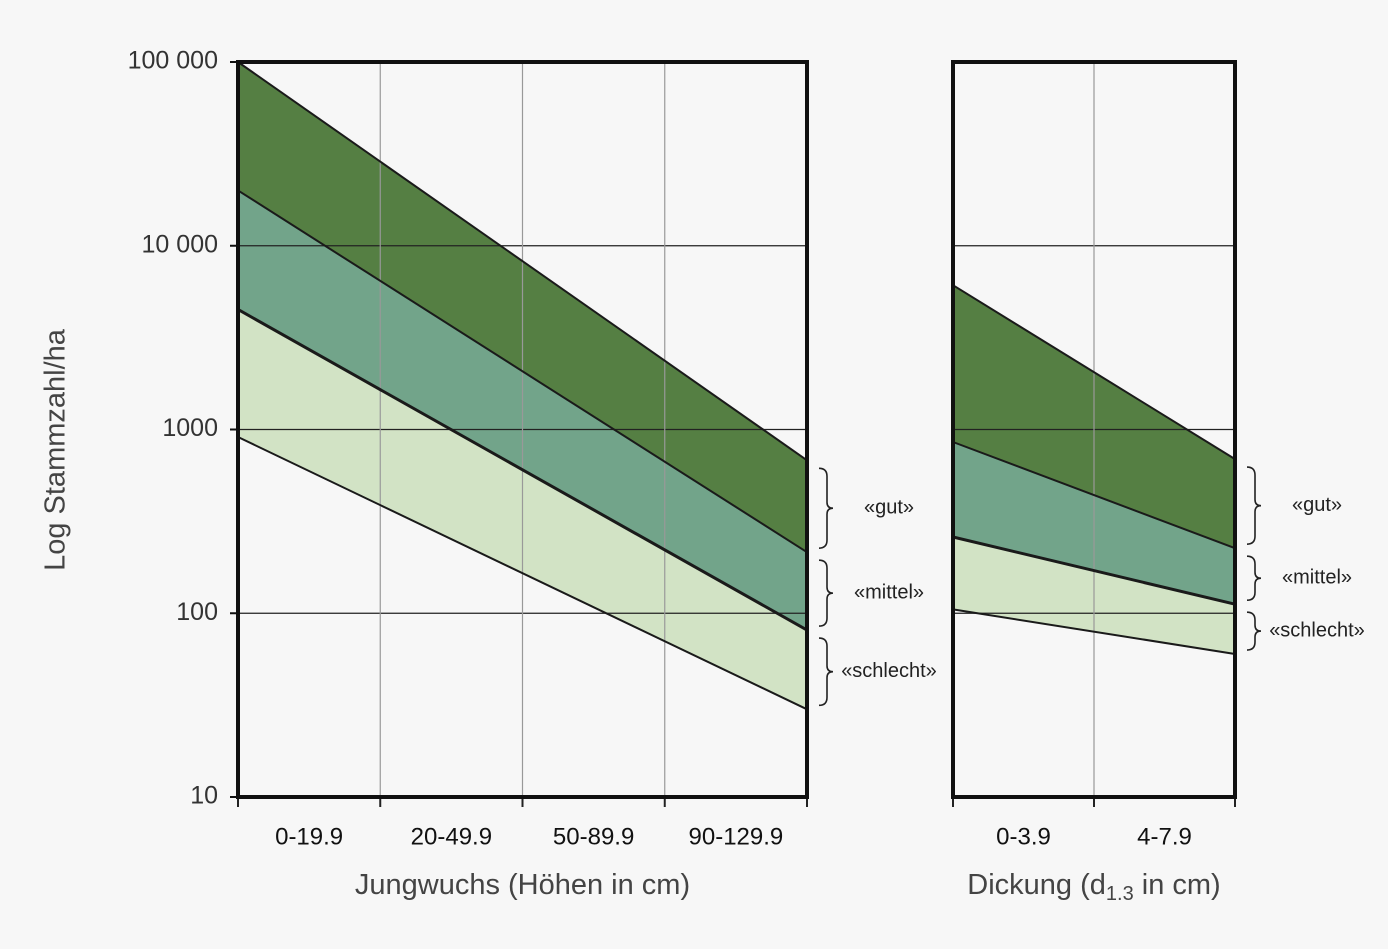 The width and height of the screenshot is (1388, 949). I want to click on y-axis-label: Log Stammzahl/ha, so click(56, 449).